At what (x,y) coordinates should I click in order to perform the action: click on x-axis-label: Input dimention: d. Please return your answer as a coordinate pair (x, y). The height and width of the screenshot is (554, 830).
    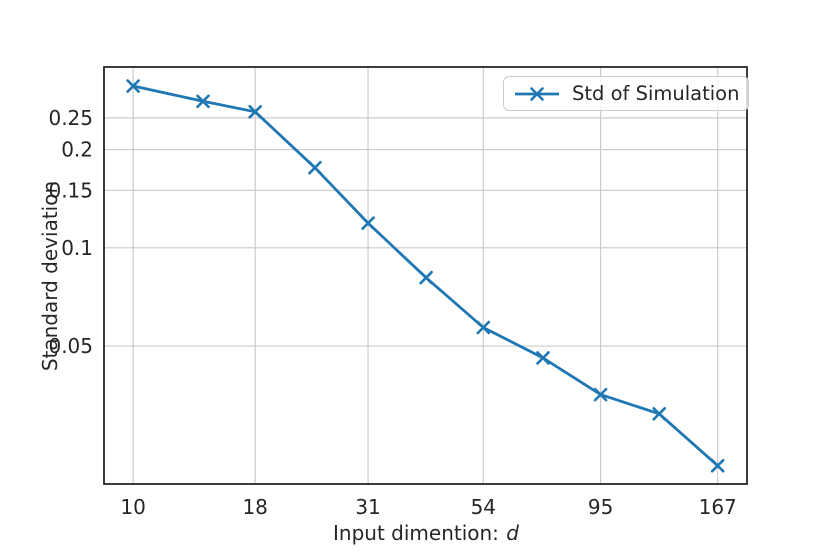
    Looking at the image, I should click on (426, 533).